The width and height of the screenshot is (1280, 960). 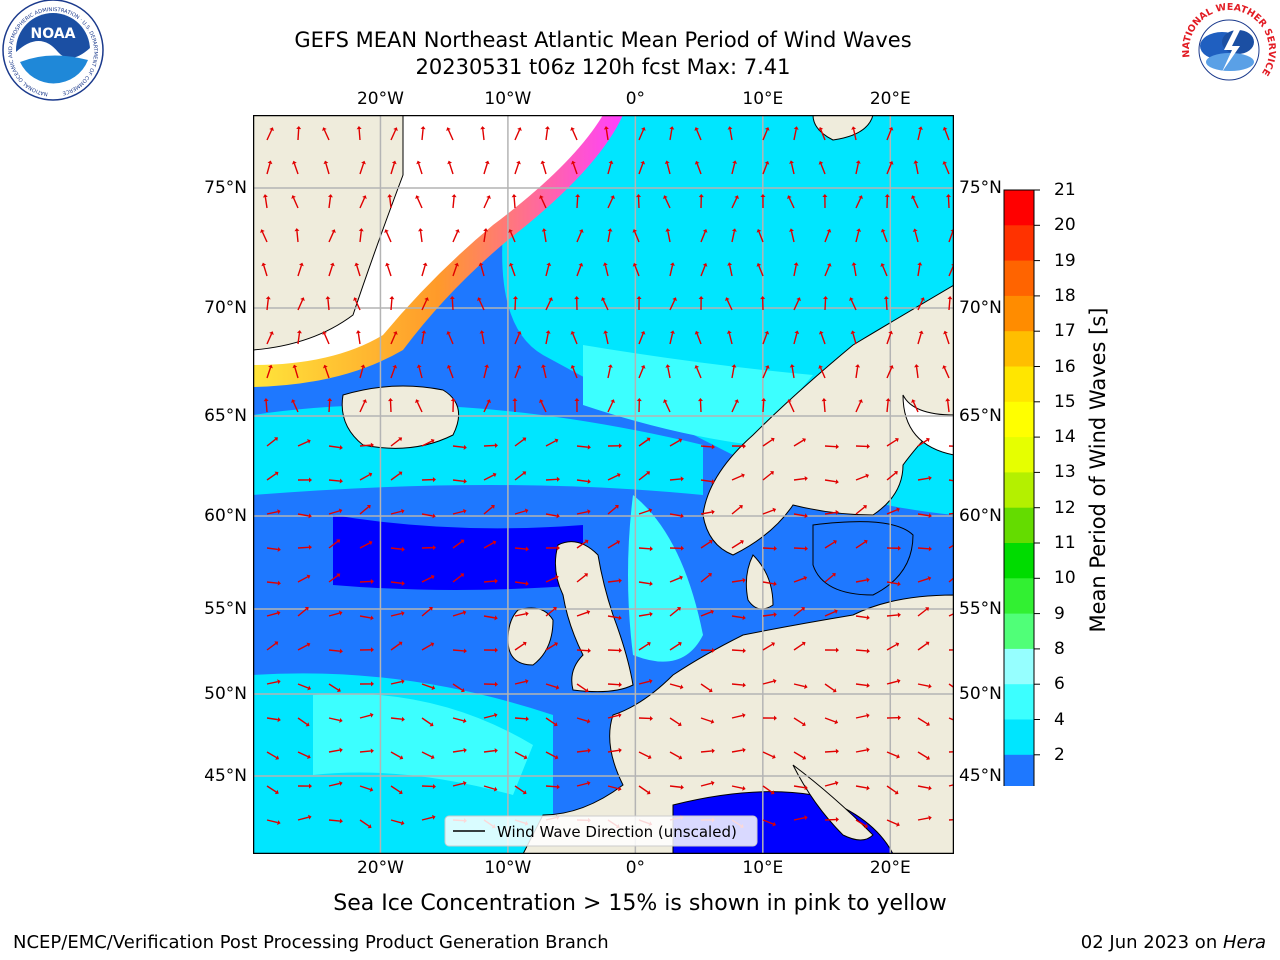 What do you see at coordinates (1151, 942) in the screenshot?
I see `footer-date-text: 02 Jun 2023 on` at bounding box center [1151, 942].